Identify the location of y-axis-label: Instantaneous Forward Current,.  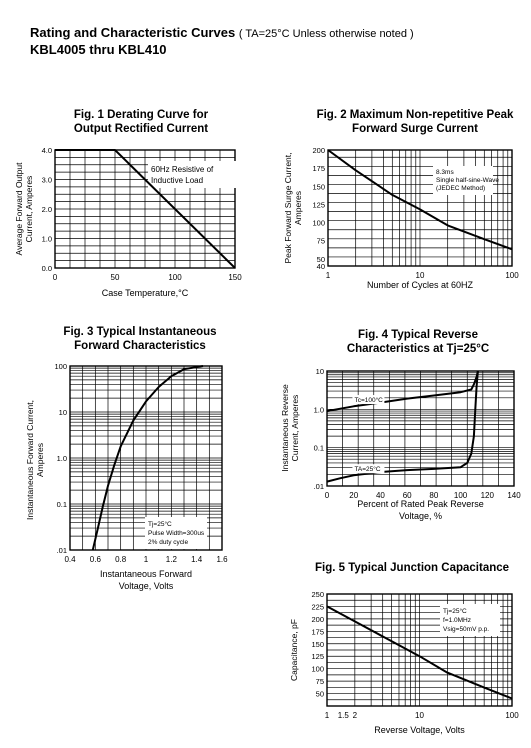
(30, 460).